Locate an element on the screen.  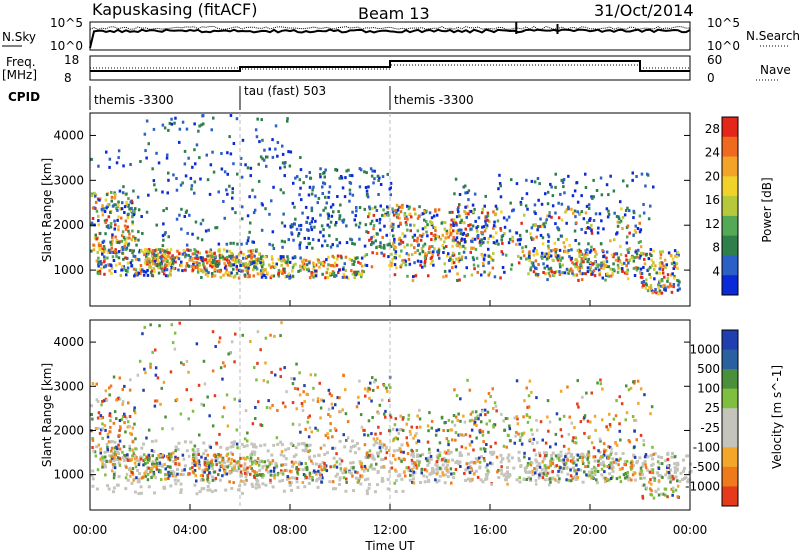
velocity-colorbar-swatch is located at coordinates (730, 379).